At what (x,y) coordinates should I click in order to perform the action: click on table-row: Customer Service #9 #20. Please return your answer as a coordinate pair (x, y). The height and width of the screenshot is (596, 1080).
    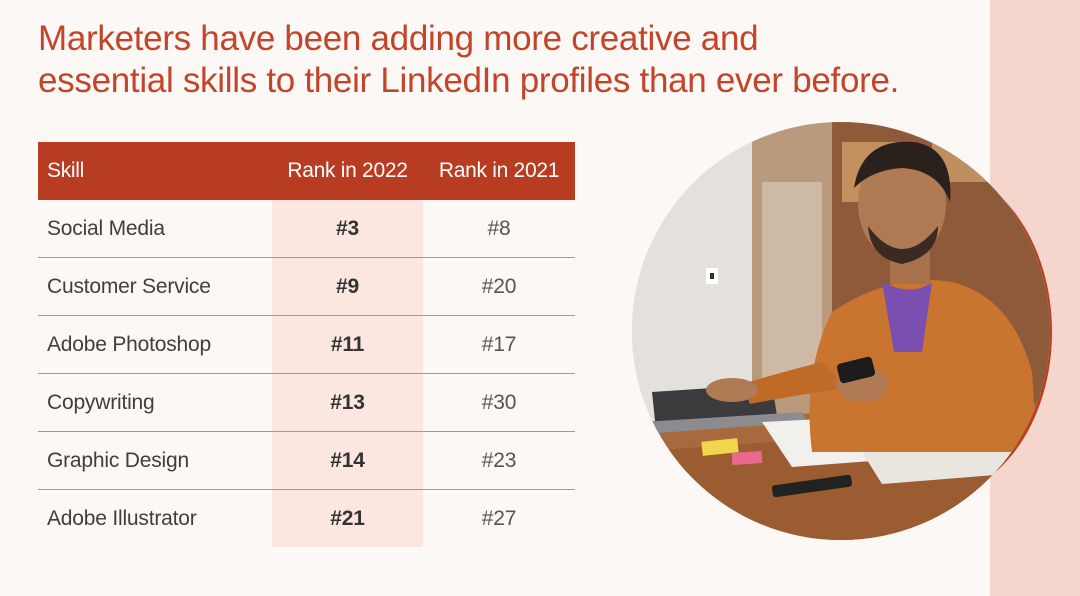
    Looking at the image, I should click on (306, 286).